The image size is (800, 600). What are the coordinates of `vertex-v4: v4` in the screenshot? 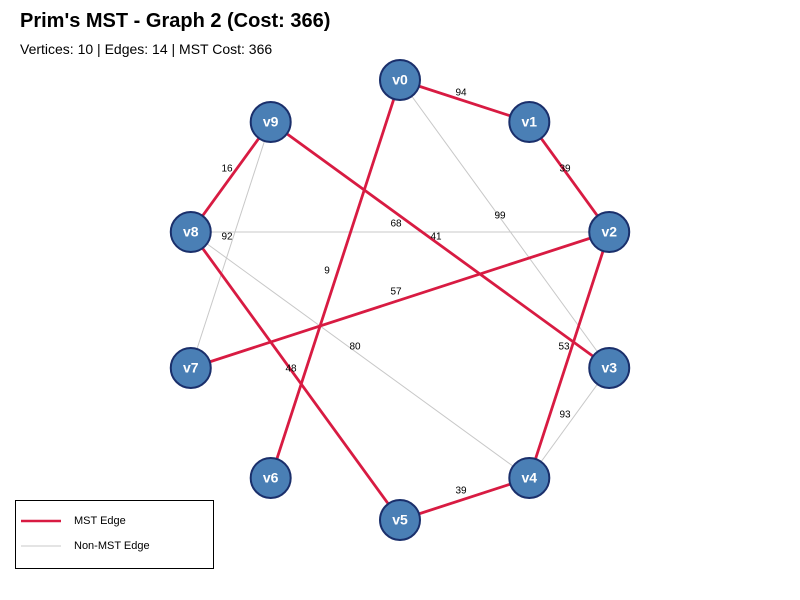 It's located at (529, 477).